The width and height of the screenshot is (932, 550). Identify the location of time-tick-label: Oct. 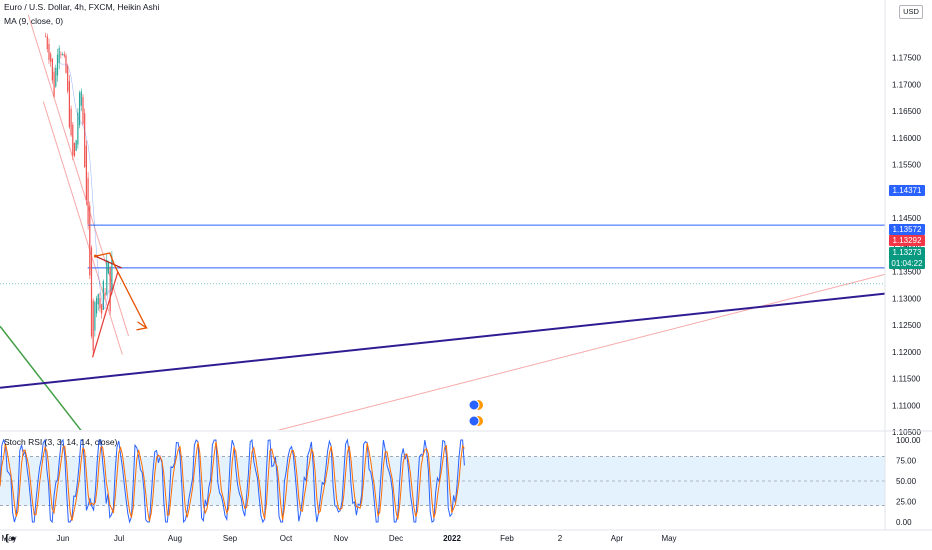
(286, 538).